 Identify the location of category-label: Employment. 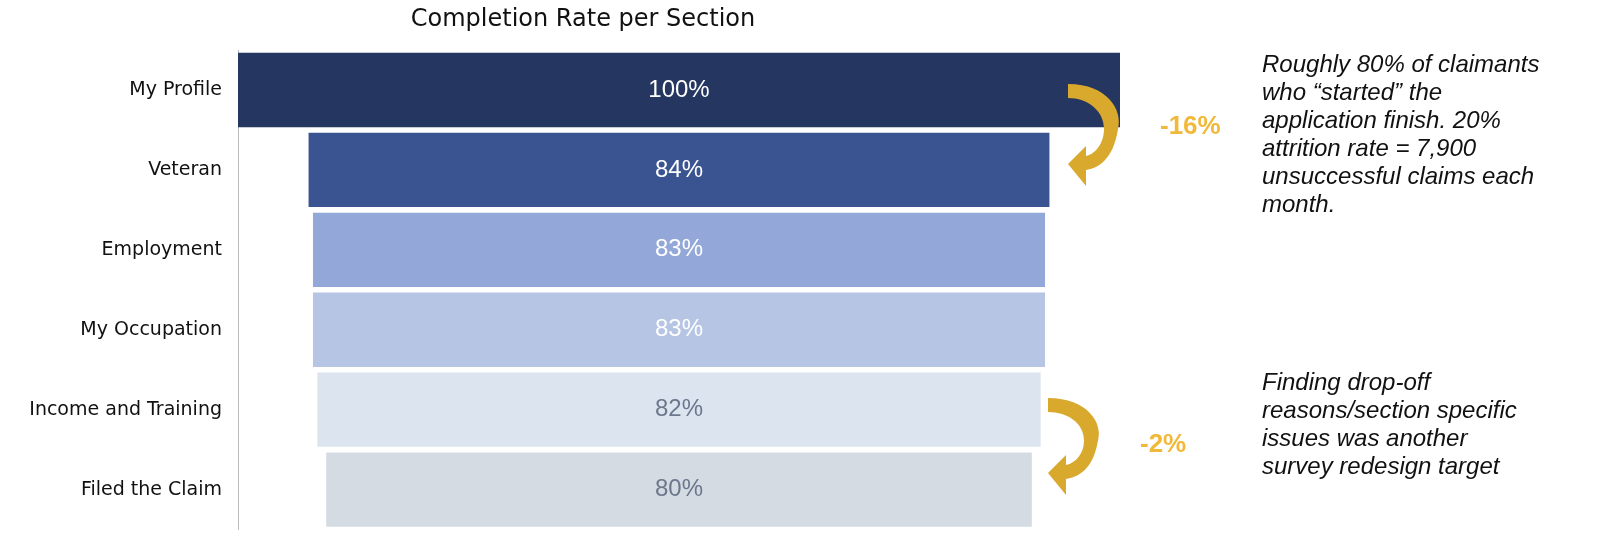
(161, 247).